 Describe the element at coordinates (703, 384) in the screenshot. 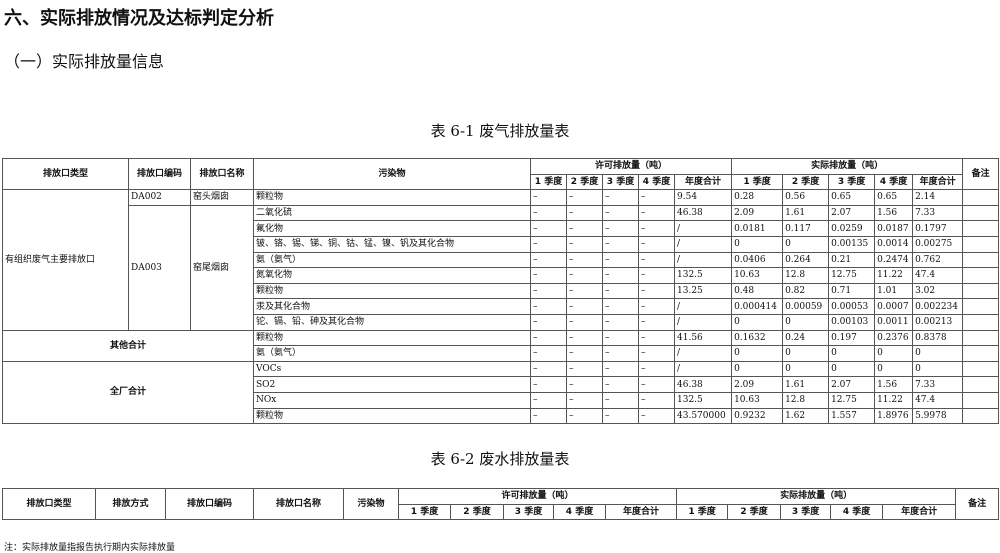

I see `permit-value-cell: 46.38` at that location.